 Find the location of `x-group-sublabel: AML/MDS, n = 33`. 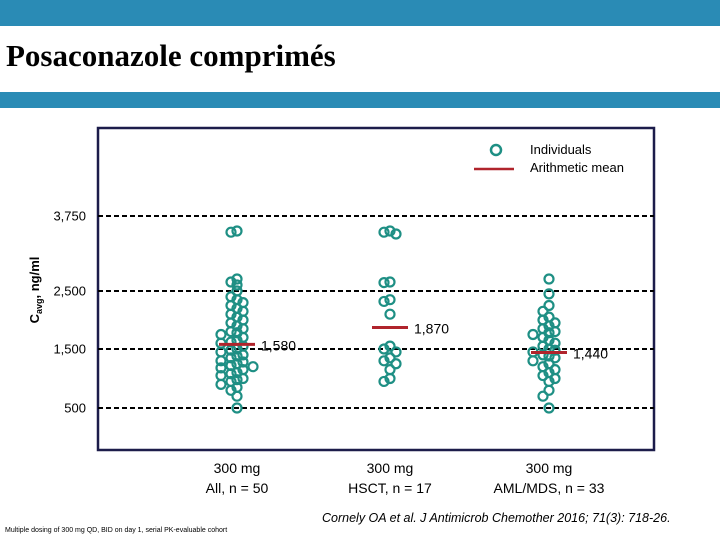

x-group-sublabel: AML/MDS, n = 33 is located at coordinates (549, 488).